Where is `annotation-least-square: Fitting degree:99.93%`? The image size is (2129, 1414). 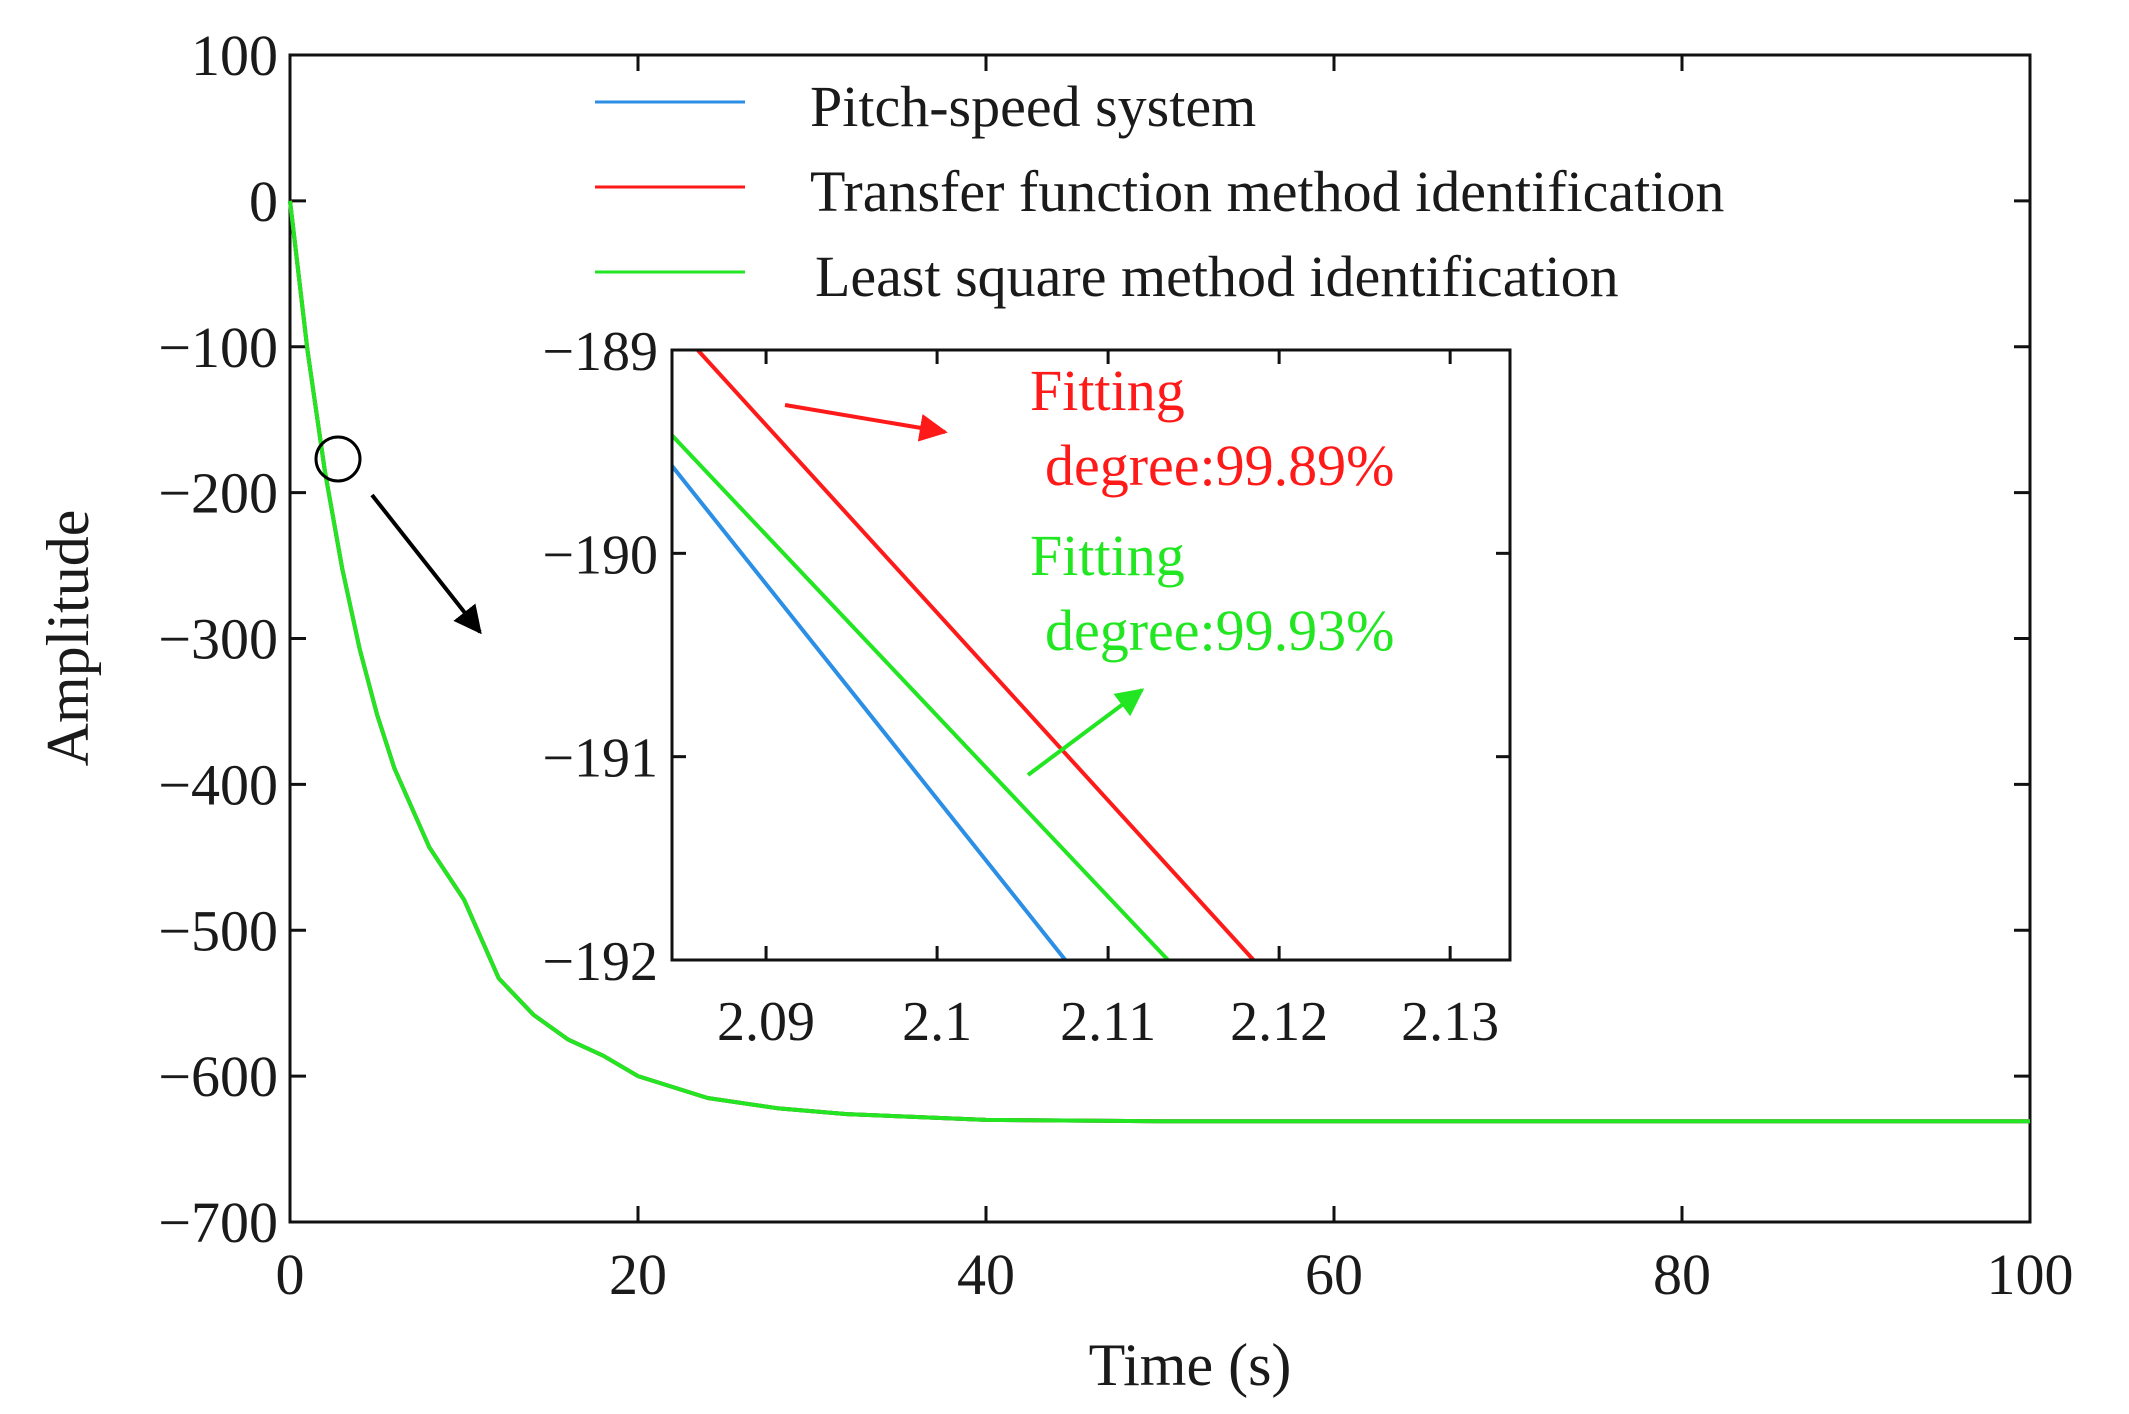 annotation-least-square: Fitting degree:99.93% is located at coordinates (1210, 650).